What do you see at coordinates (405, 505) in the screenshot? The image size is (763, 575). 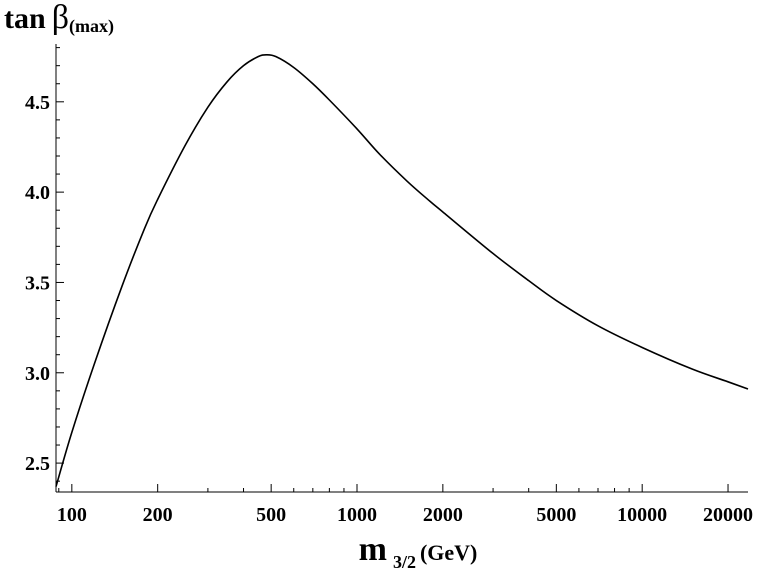 I see `x-ticks: 100 200 500 1000 2000 5000 10000 20000` at bounding box center [405, 505].